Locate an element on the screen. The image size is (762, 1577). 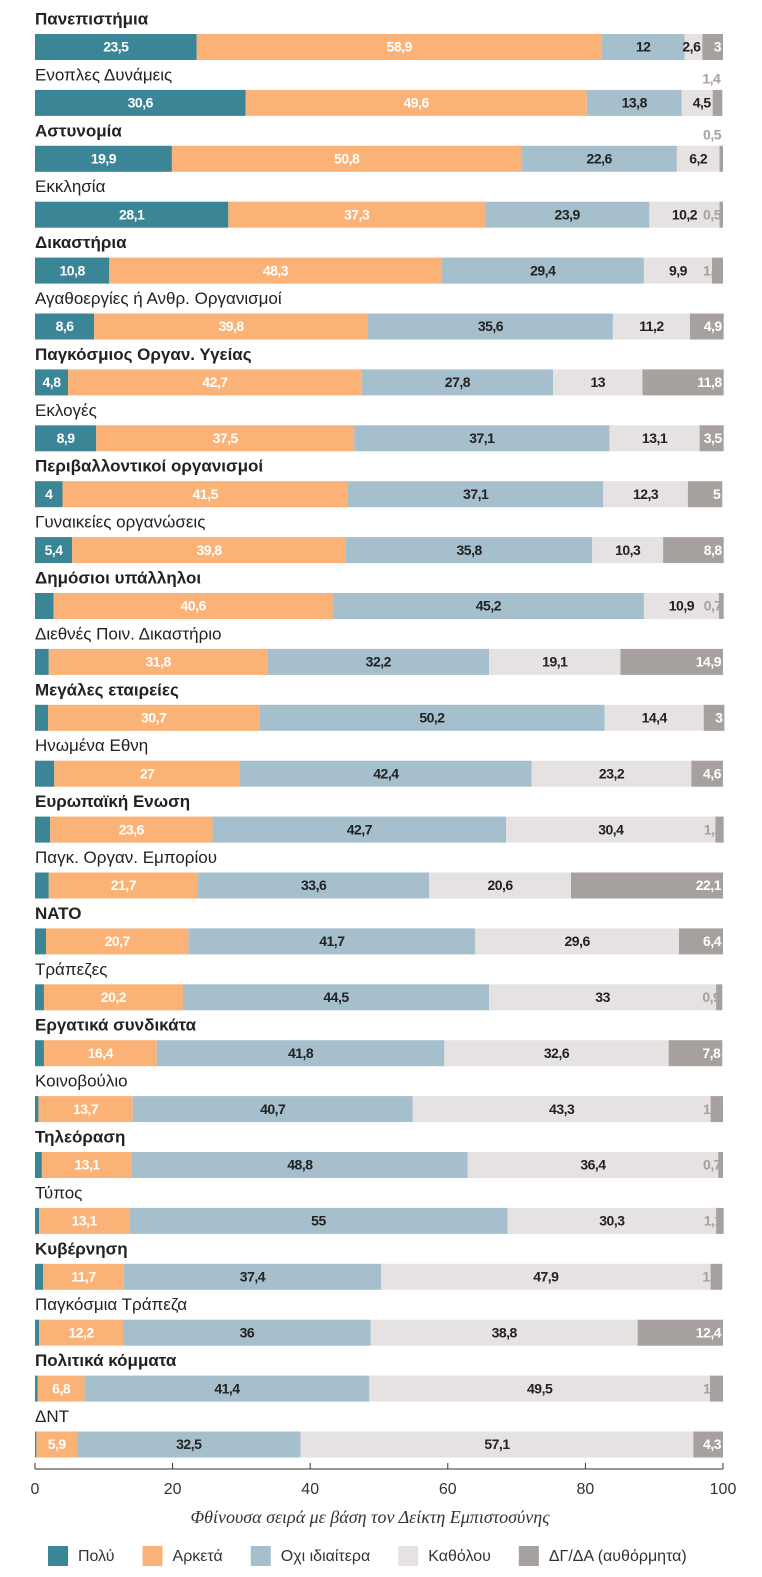
value-label: 37,1 is located at coordinates (482, 438).